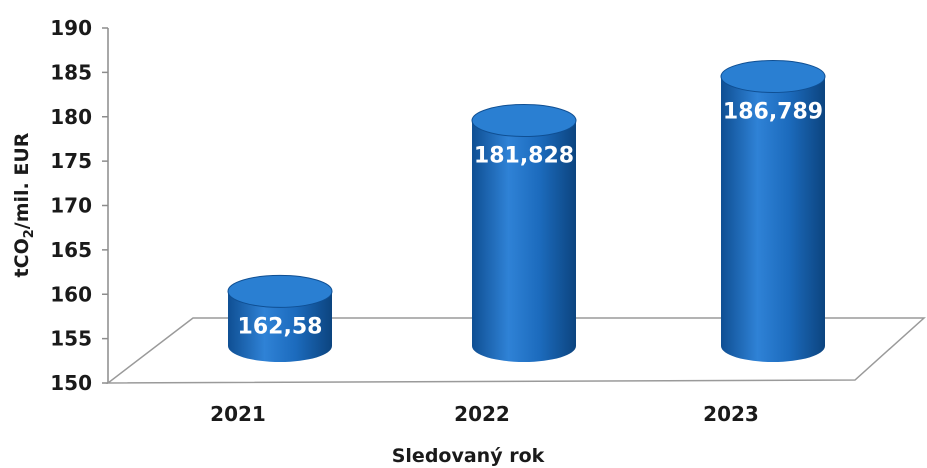 The width and height of the screenshot is (927, 468). I want to click on chart-floor, so click(515, 350).